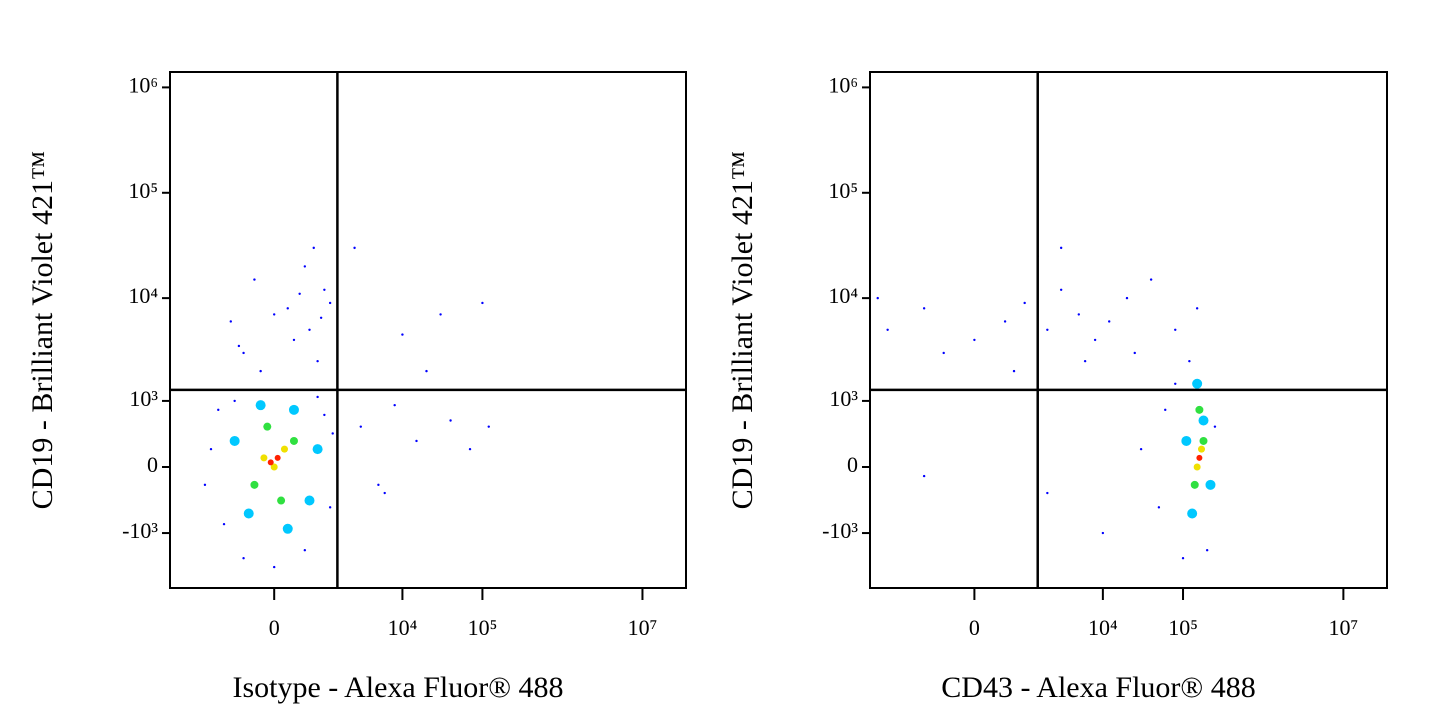 This screenshot has width=1445, height=723. What do you see at coordinates (840, 530) in the screenshot?
I see `y-tick-label: -10³` at bounding box center [840, 530].